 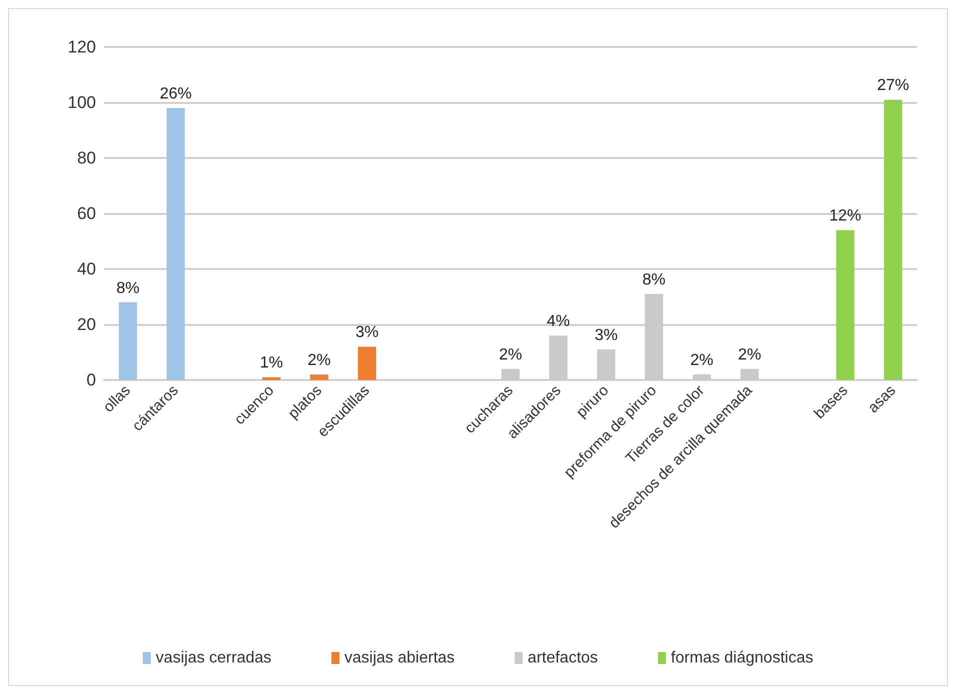 I want to click on annotation: 4%, so click(x=558, y=321).